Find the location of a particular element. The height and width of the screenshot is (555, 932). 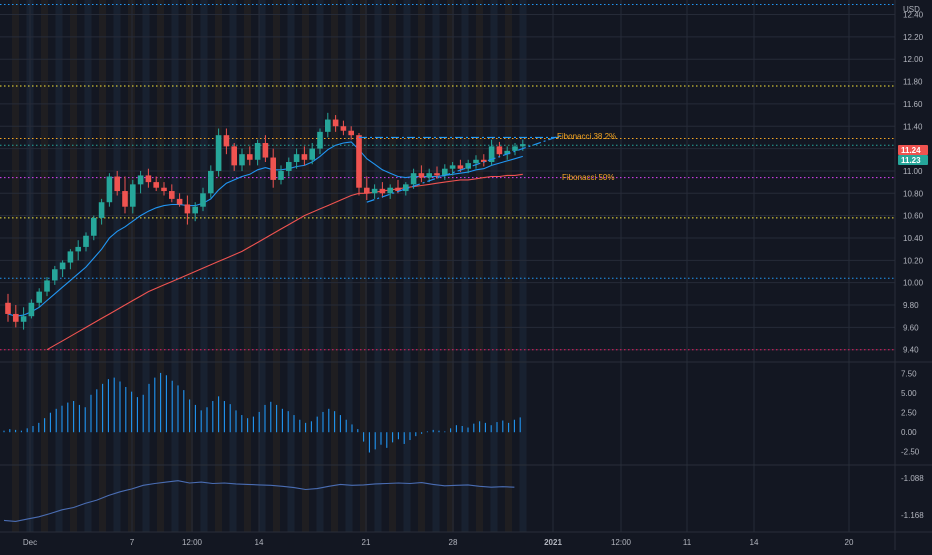

histogram-tick-label: 0.00 is located at coordinates (909, 432).